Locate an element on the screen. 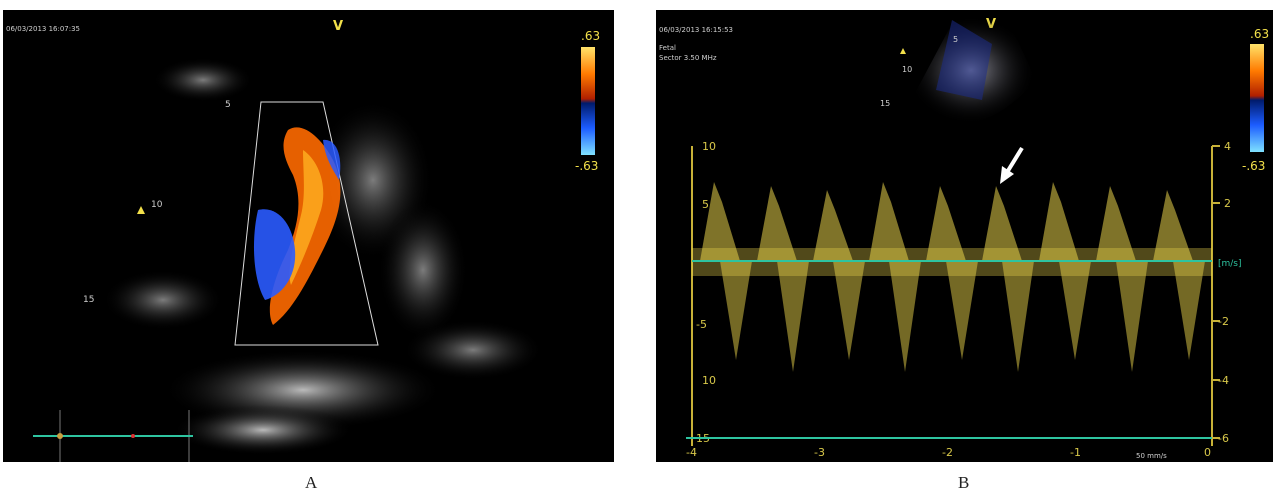  timestamp: 06/03/2013 16:07:35 is located at coordinates (43, 29).